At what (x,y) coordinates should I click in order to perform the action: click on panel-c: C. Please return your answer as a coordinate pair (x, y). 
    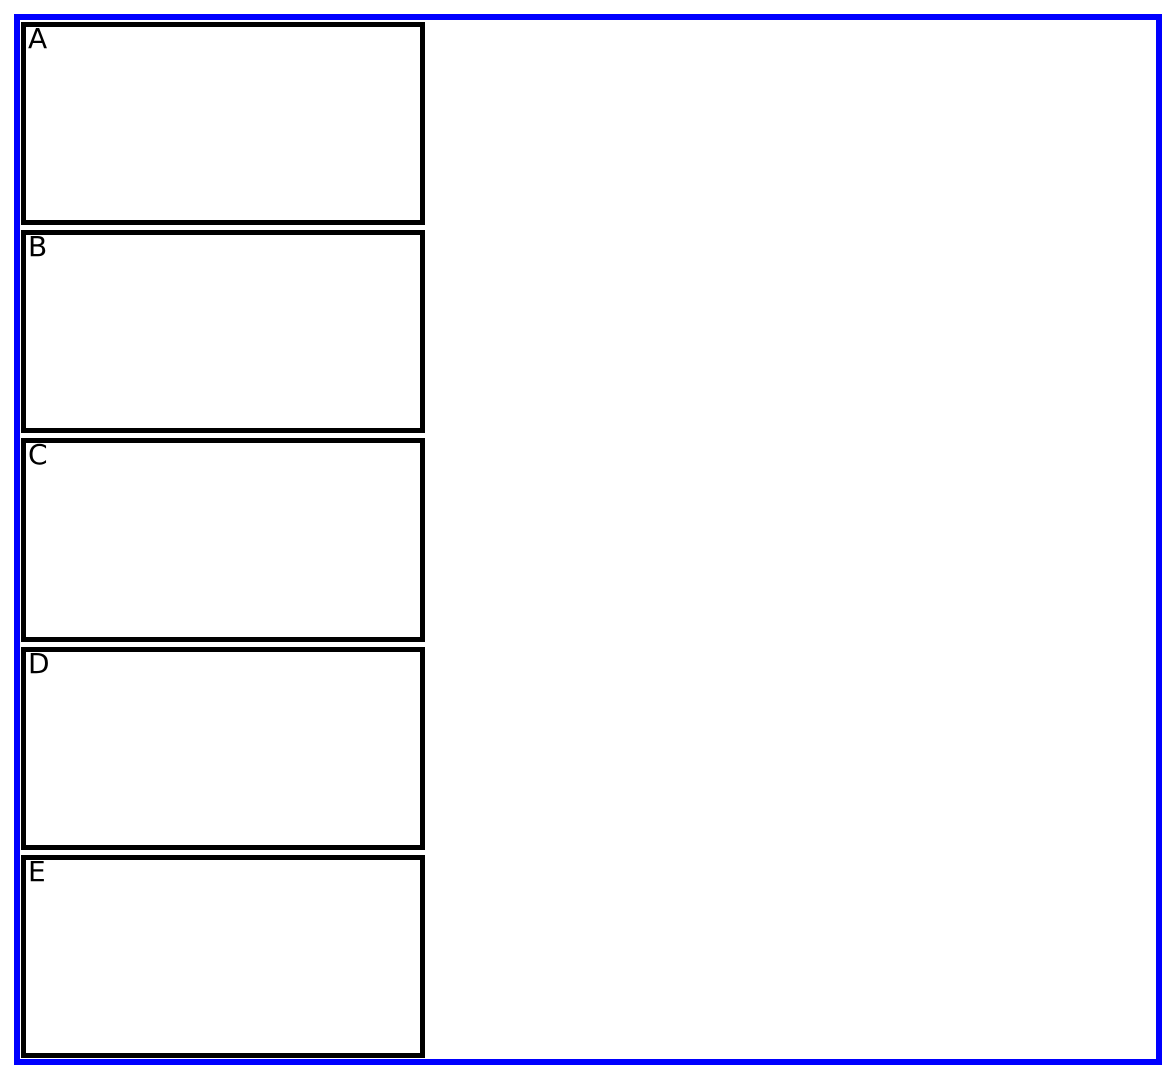
    Looking at the image, I should click on (223, 540).